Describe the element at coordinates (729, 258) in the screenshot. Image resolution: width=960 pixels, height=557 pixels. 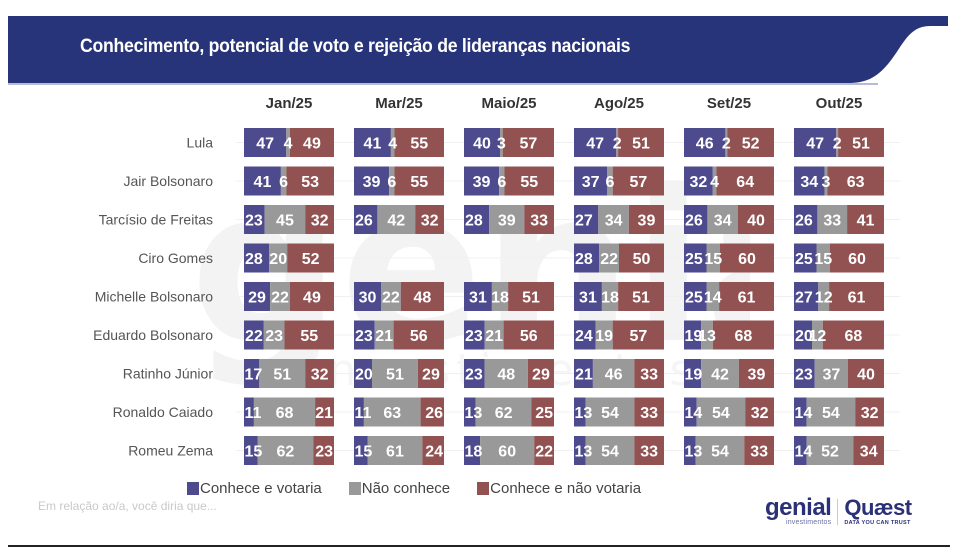
I see `bar-ciro-gomes-set-25: 25 15 60` at that location.